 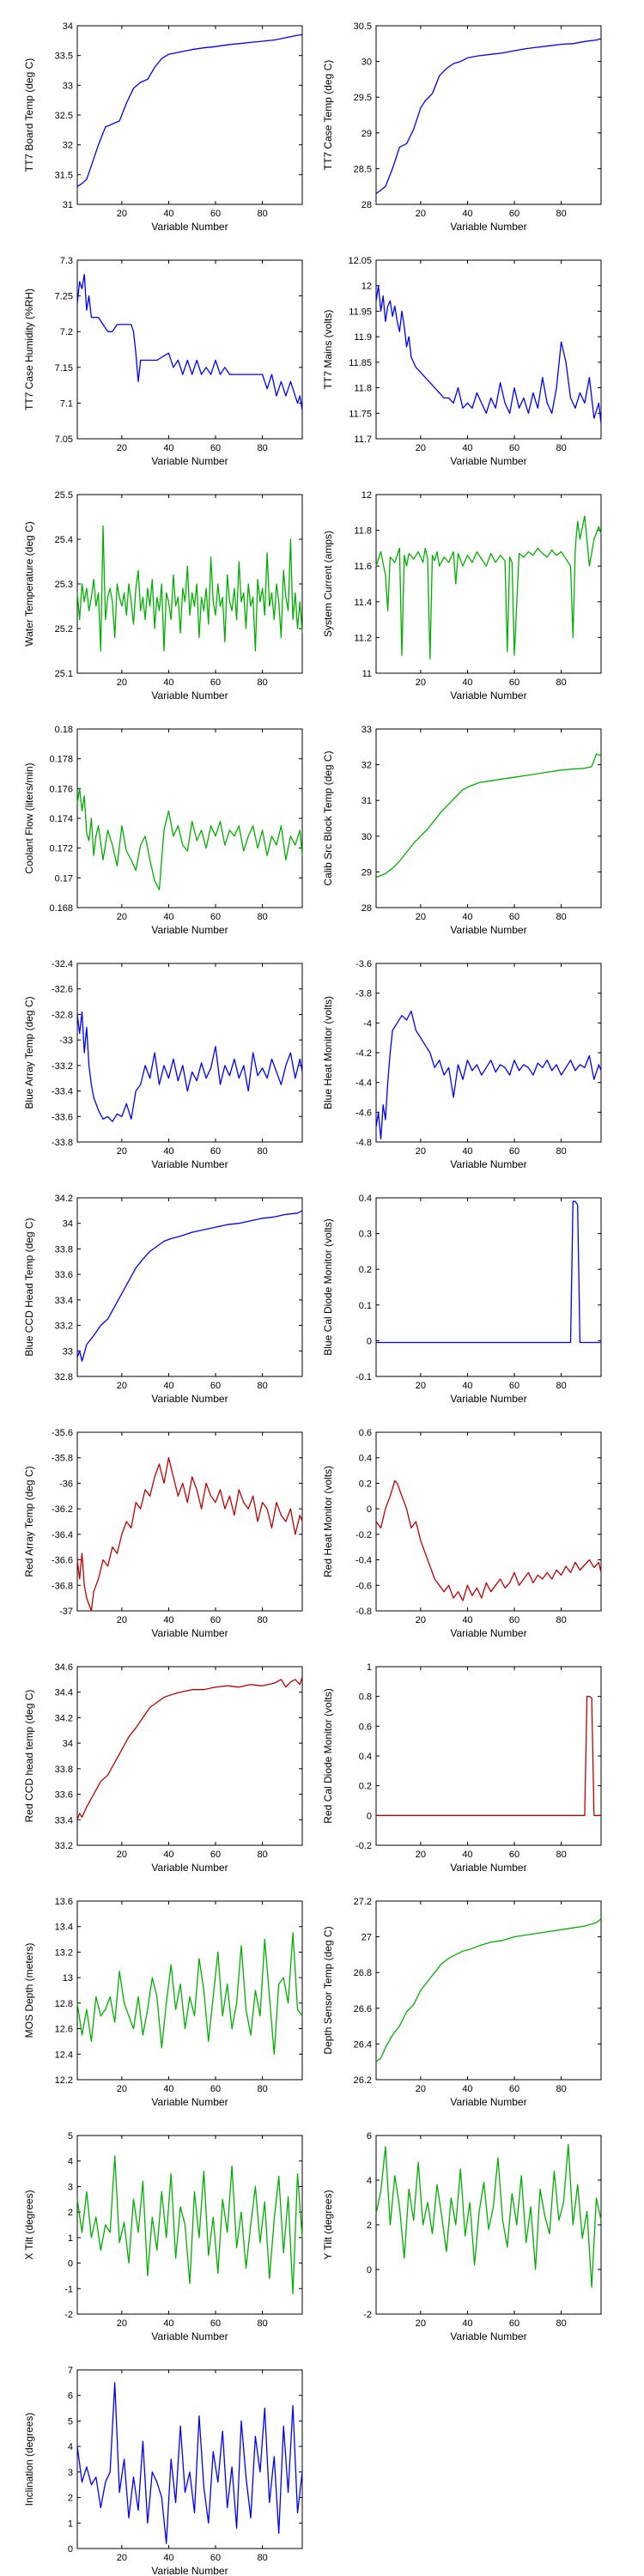 I want to click on y-tick-label: 33.4, so click(x=64, y=1821).